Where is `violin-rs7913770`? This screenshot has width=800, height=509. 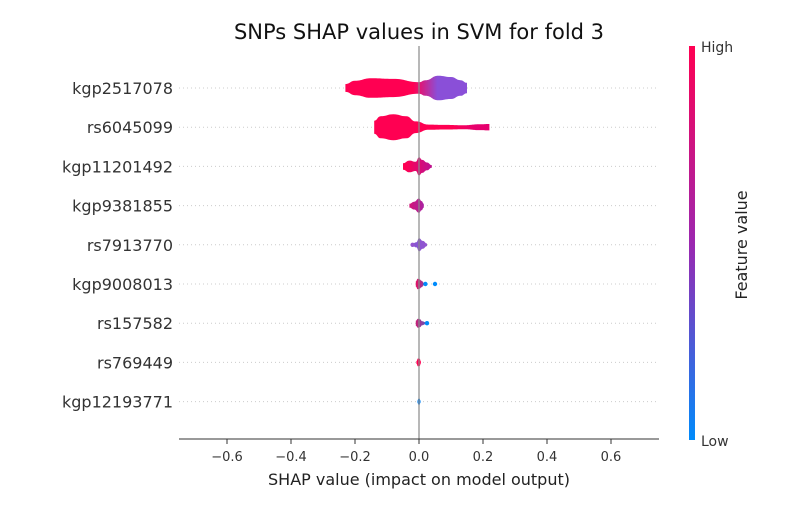 violin-rs7913770 is located at coordinates (419, 245).